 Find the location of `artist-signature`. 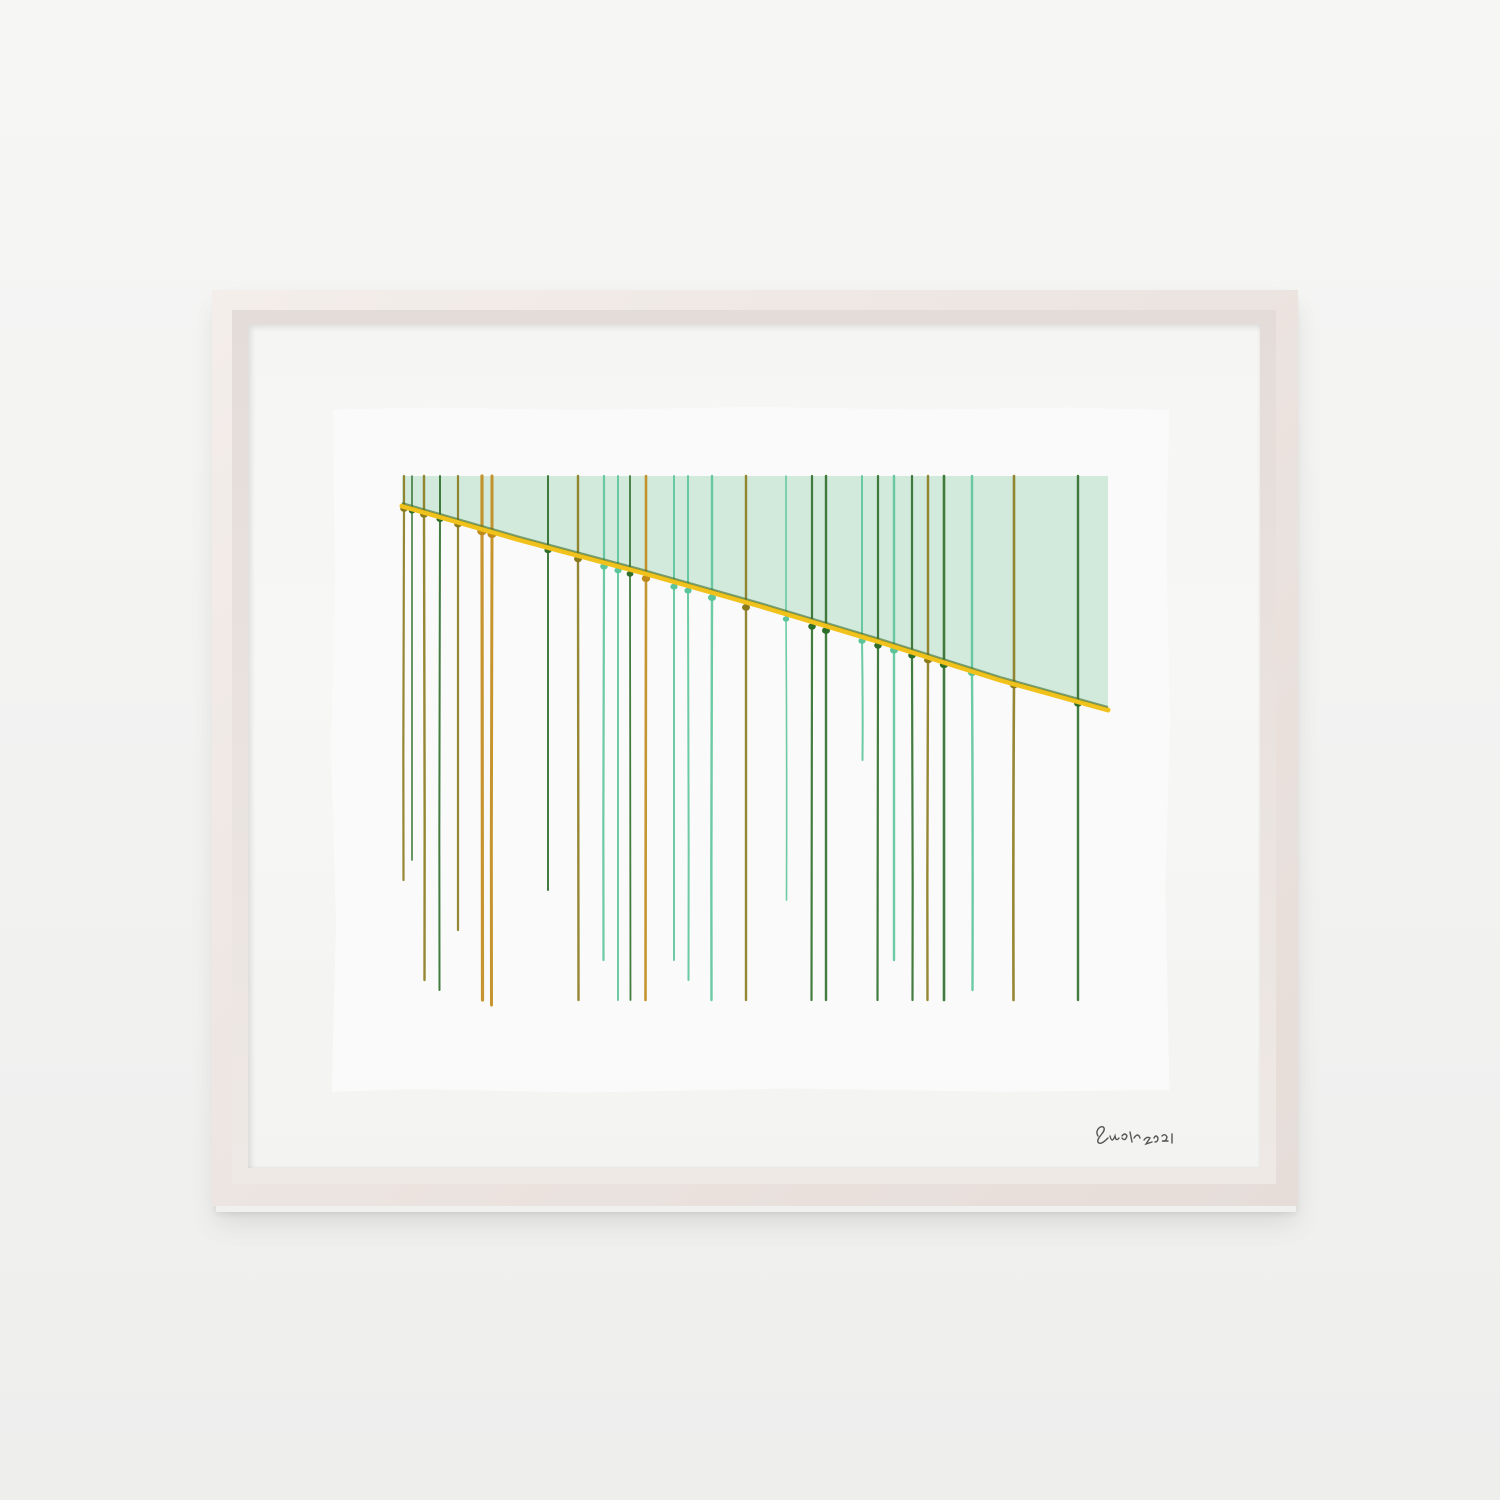

artist-signature is located at coordinates (1137, 1135).